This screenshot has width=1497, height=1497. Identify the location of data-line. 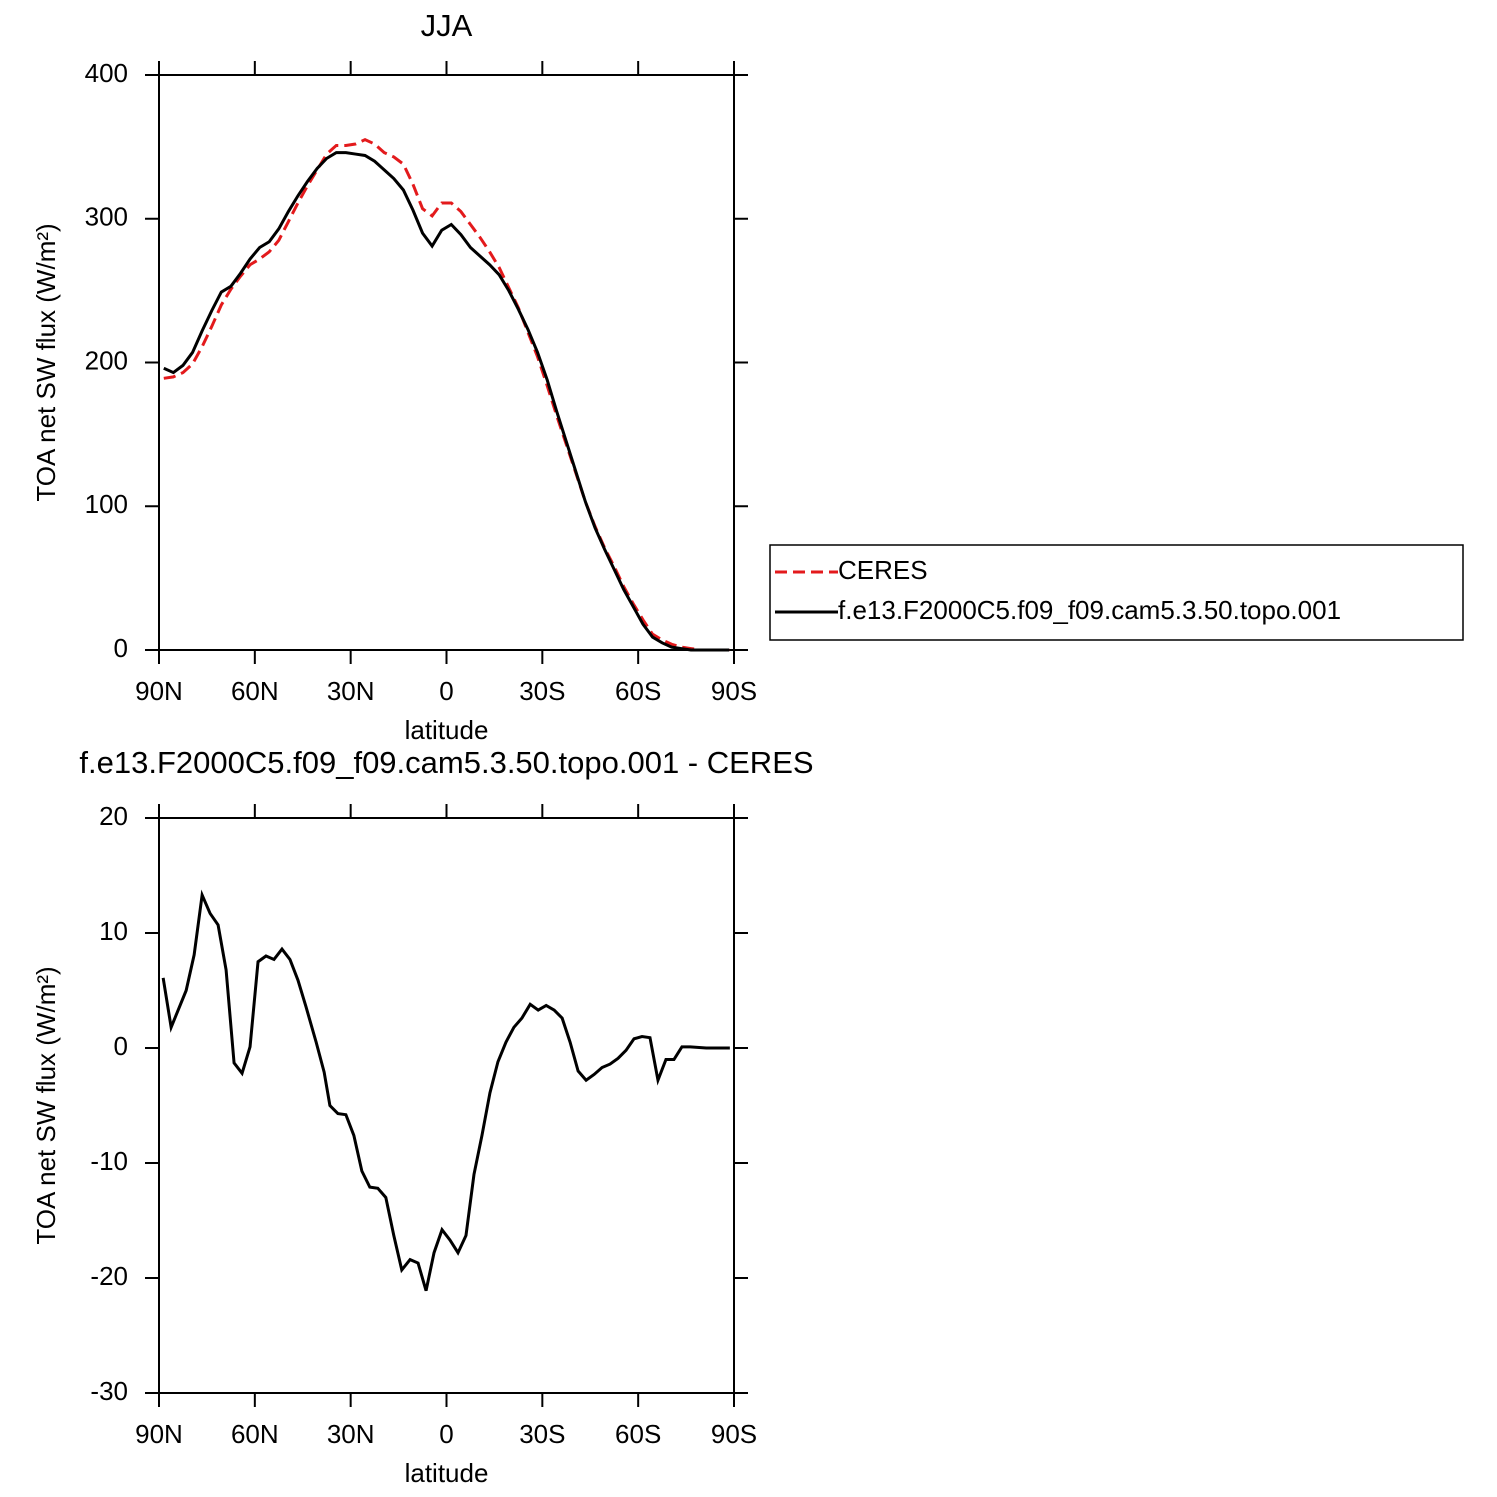
(445, 1090).